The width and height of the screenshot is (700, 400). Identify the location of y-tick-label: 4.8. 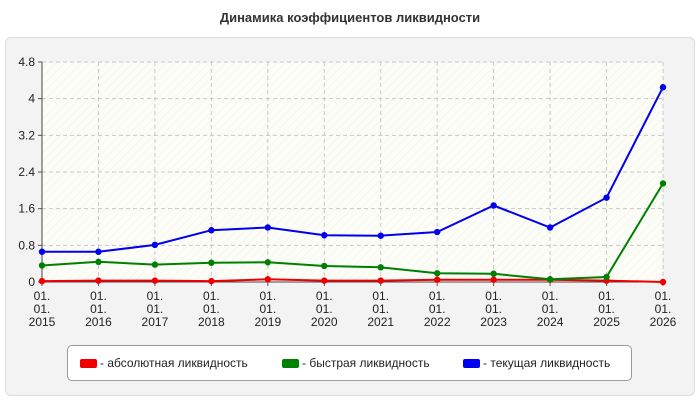
(26, 62).